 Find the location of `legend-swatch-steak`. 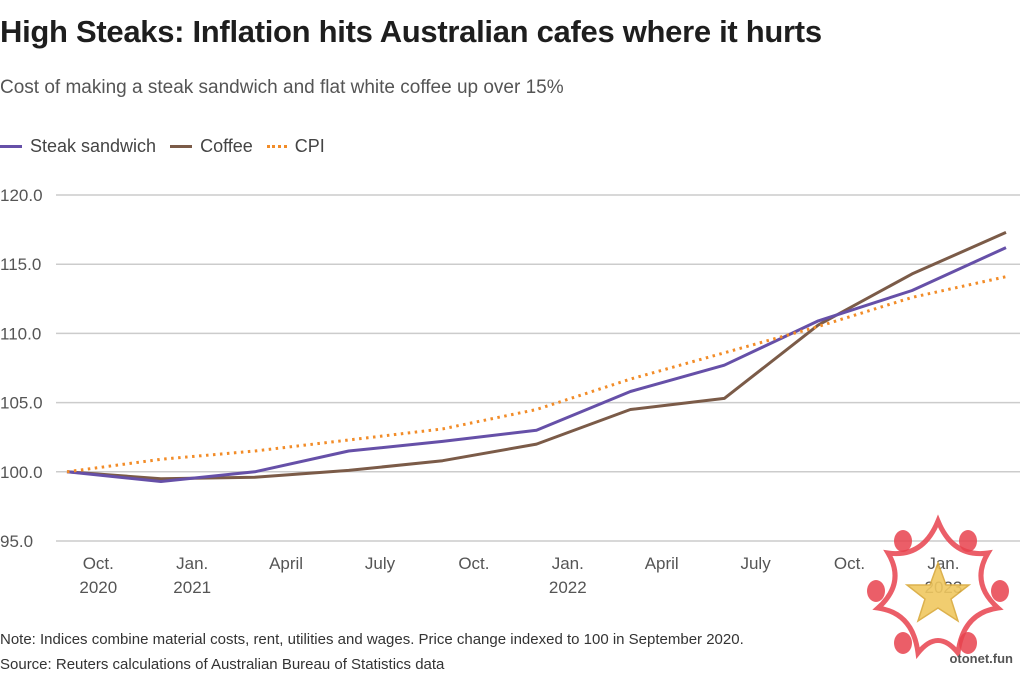

legend-swatch-steak is located at coordinates (11, 146).